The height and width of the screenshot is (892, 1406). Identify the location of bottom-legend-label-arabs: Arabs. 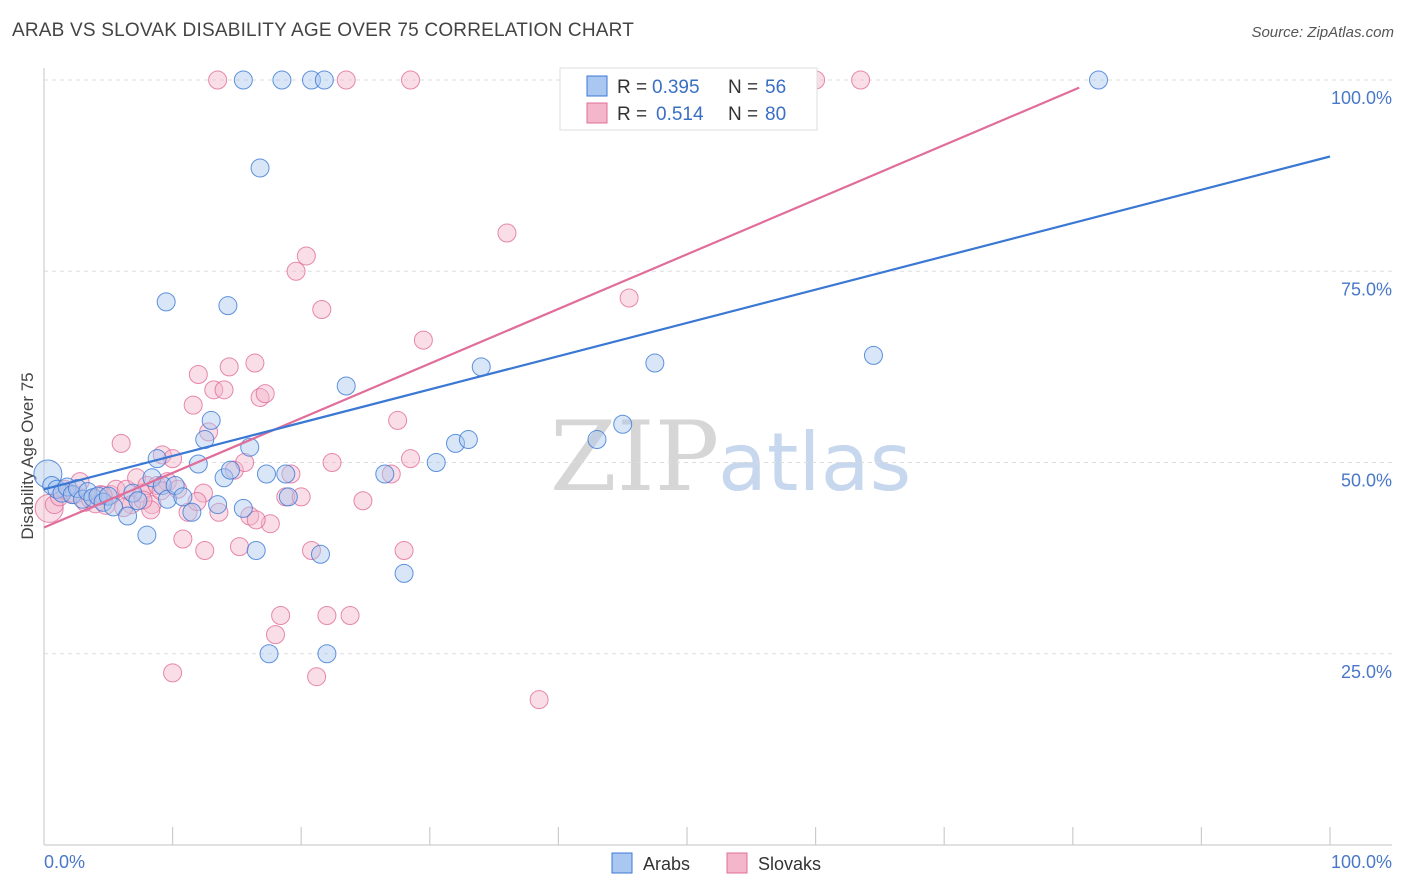
(666, 864).